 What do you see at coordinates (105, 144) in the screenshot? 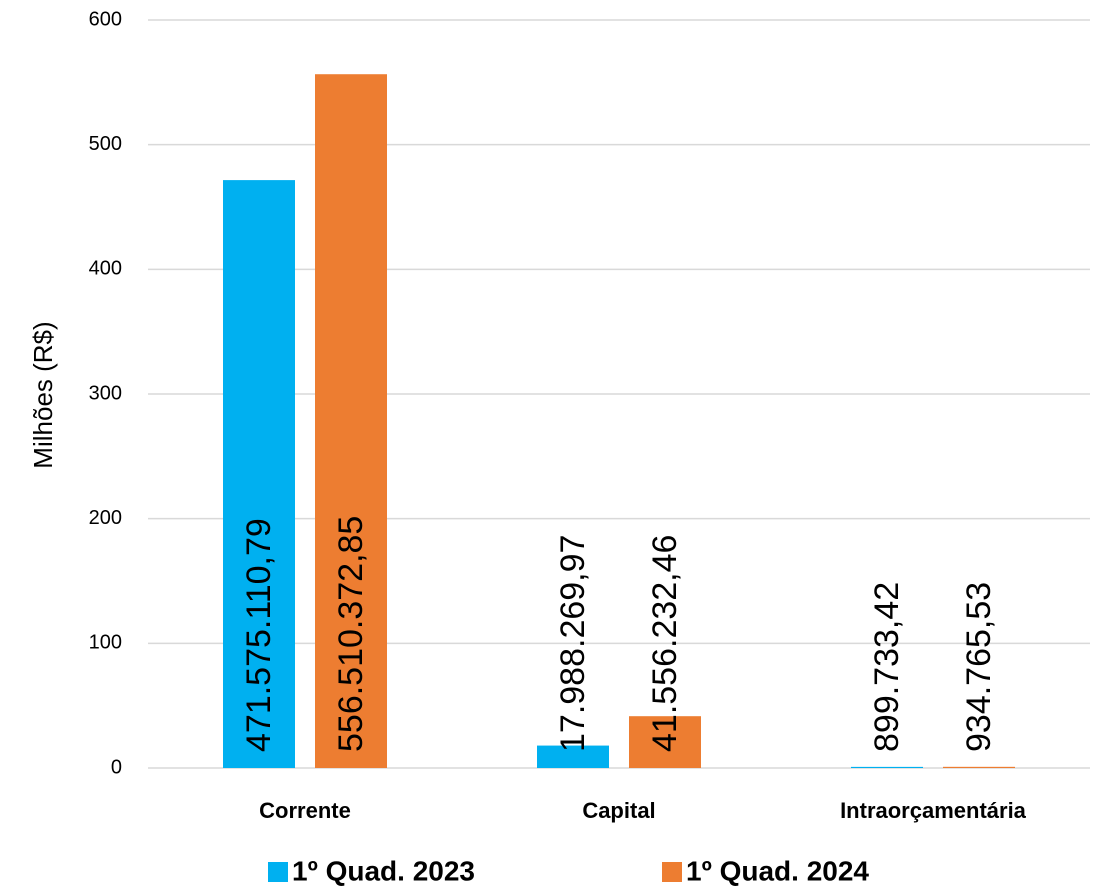
I see `y-tick-label: 500` at bounding box center [105, 144].